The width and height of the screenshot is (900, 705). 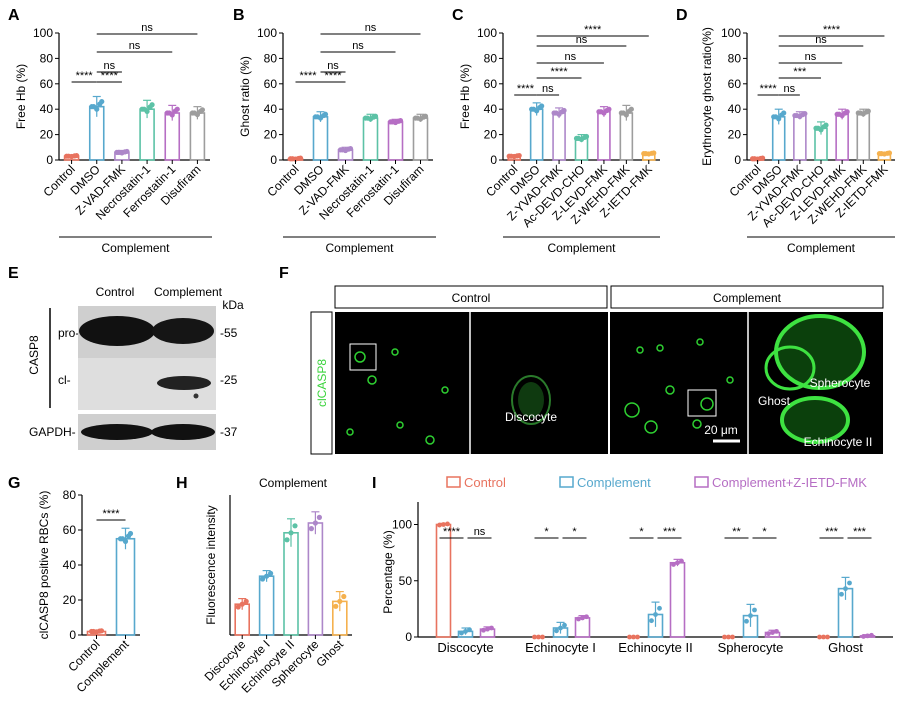 I want to click on panel-letter-g: G, so click(x=14, y=483).